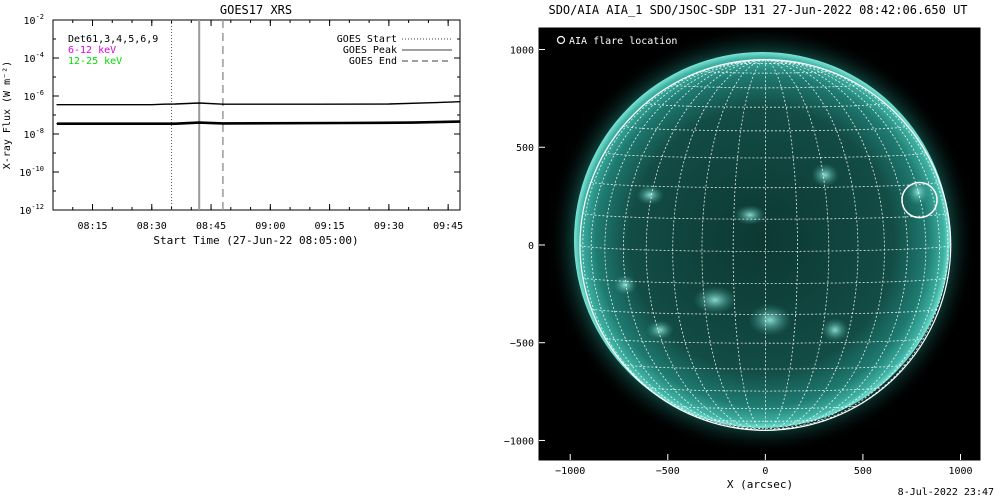 The height and width of the screenshot is (504, 1000). What do you see at coordinates (270, 226) in the screenshot?
I see `x-tick-label: 09:00` at bounding box center [270, 226].